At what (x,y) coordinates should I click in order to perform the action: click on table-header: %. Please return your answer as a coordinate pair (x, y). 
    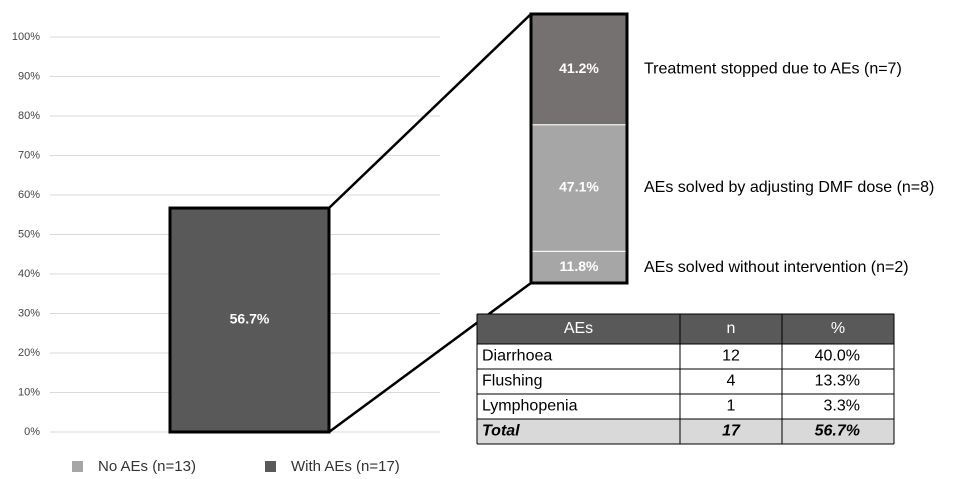
    Looking at the image, I should click on (838, 328).